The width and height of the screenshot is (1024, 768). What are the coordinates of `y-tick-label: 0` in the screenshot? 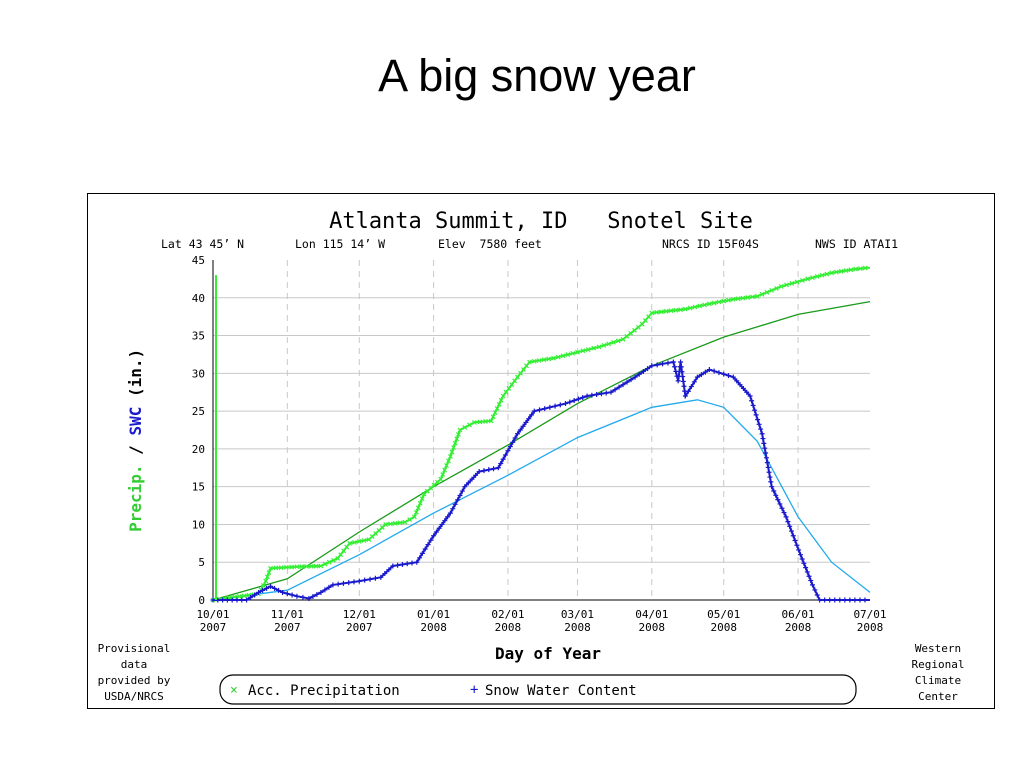 It's located at (201, 600).